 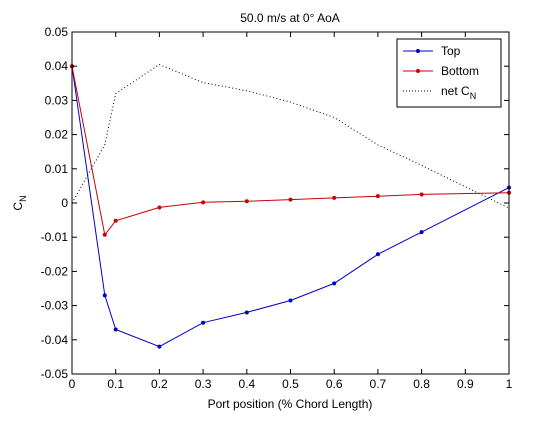 I want to click on legend-label-top: Top, so click(x=451, y=51).